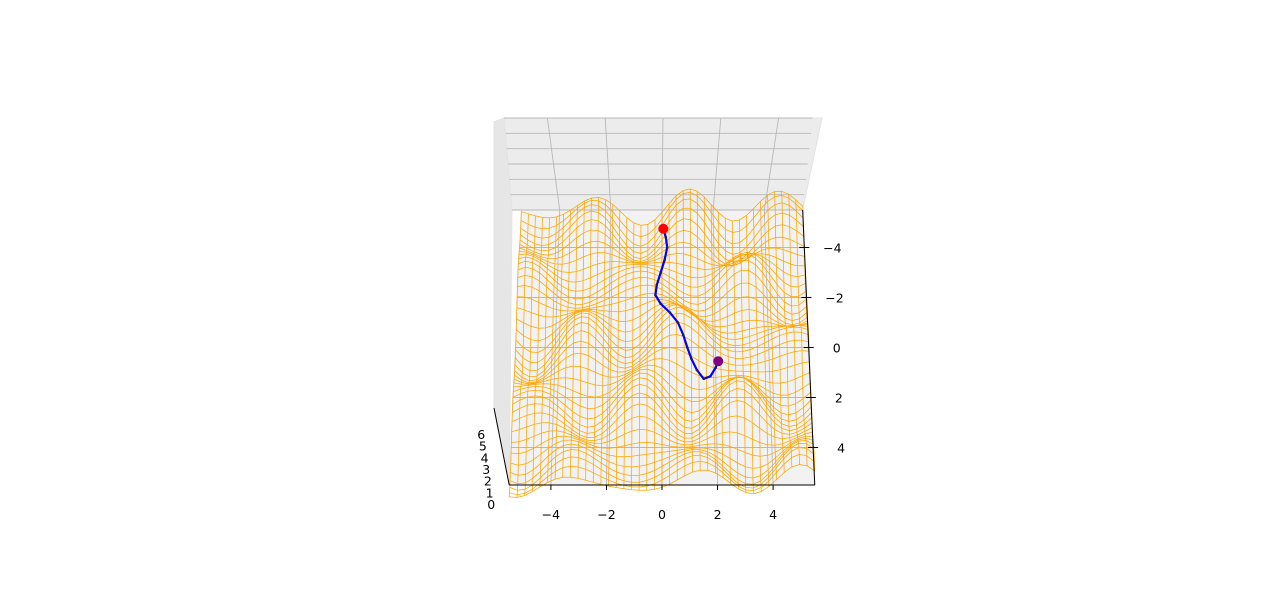 Image resolution: width=1280 pixels, height=612 pixels. Describe the element at coordinates (663, 228) in the screenshot. I see `marker-start` at that location.